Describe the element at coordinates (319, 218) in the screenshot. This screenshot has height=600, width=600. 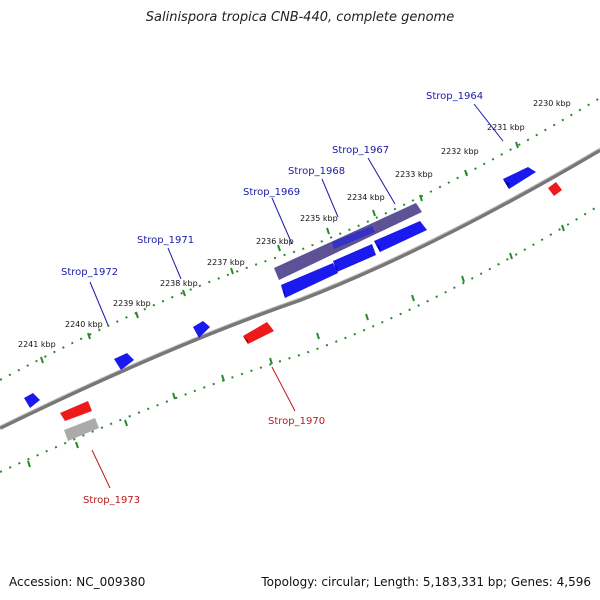
I see `kbp-label: 2235 kbp` at that location.